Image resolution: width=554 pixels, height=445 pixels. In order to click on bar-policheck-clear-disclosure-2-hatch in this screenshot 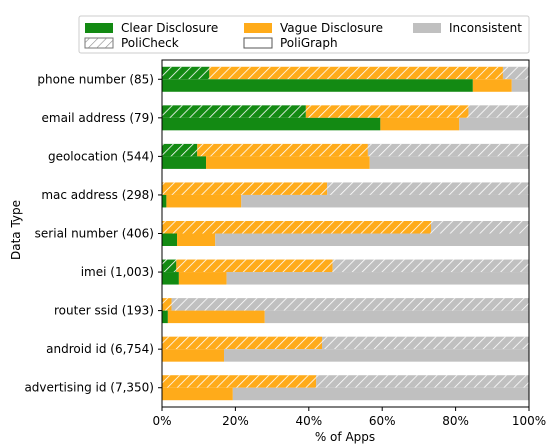, I will do `click(180, 150)`.